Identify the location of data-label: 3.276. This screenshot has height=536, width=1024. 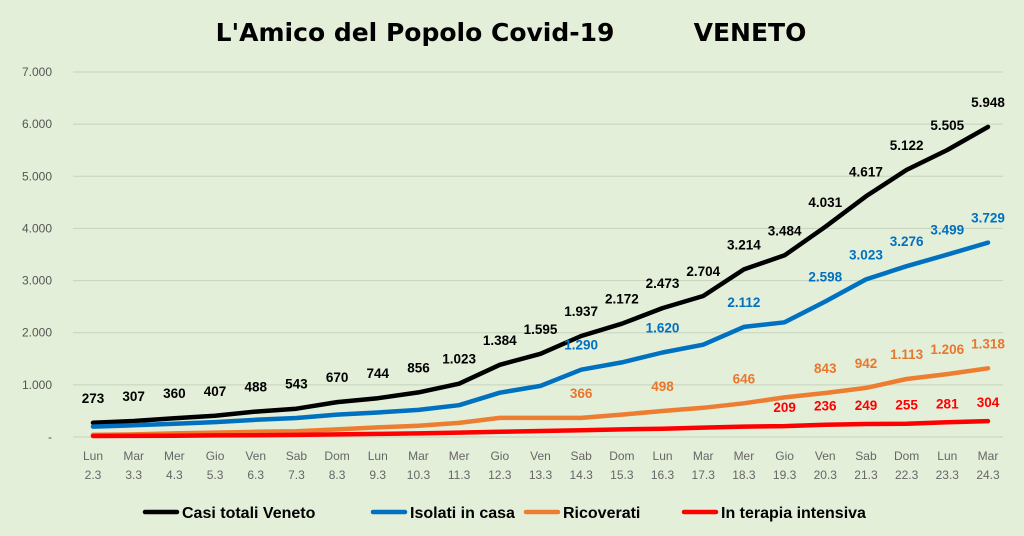
(907, 241).